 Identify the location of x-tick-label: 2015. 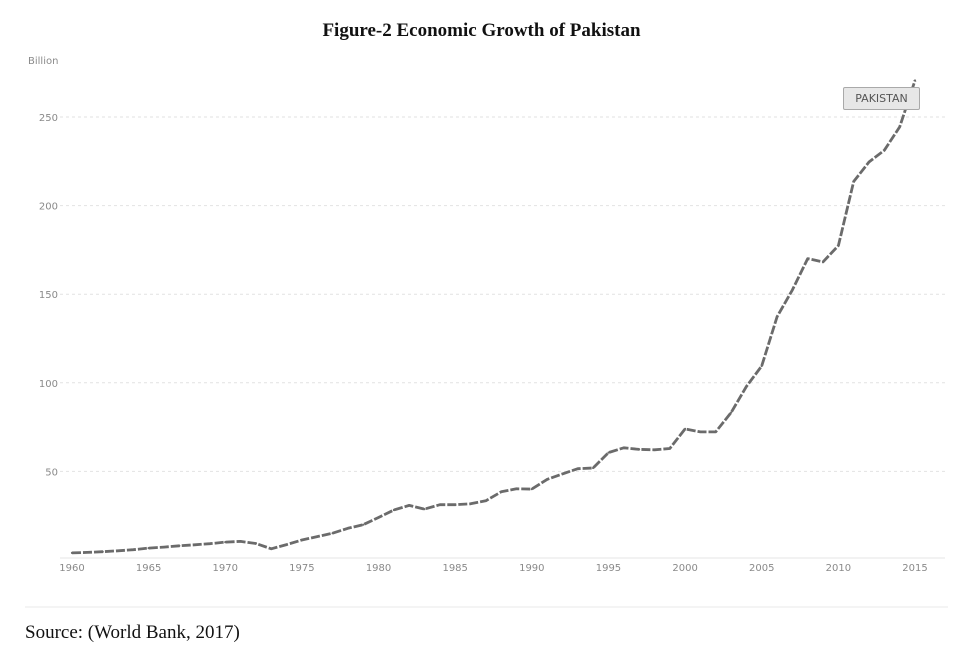
(914, 568).